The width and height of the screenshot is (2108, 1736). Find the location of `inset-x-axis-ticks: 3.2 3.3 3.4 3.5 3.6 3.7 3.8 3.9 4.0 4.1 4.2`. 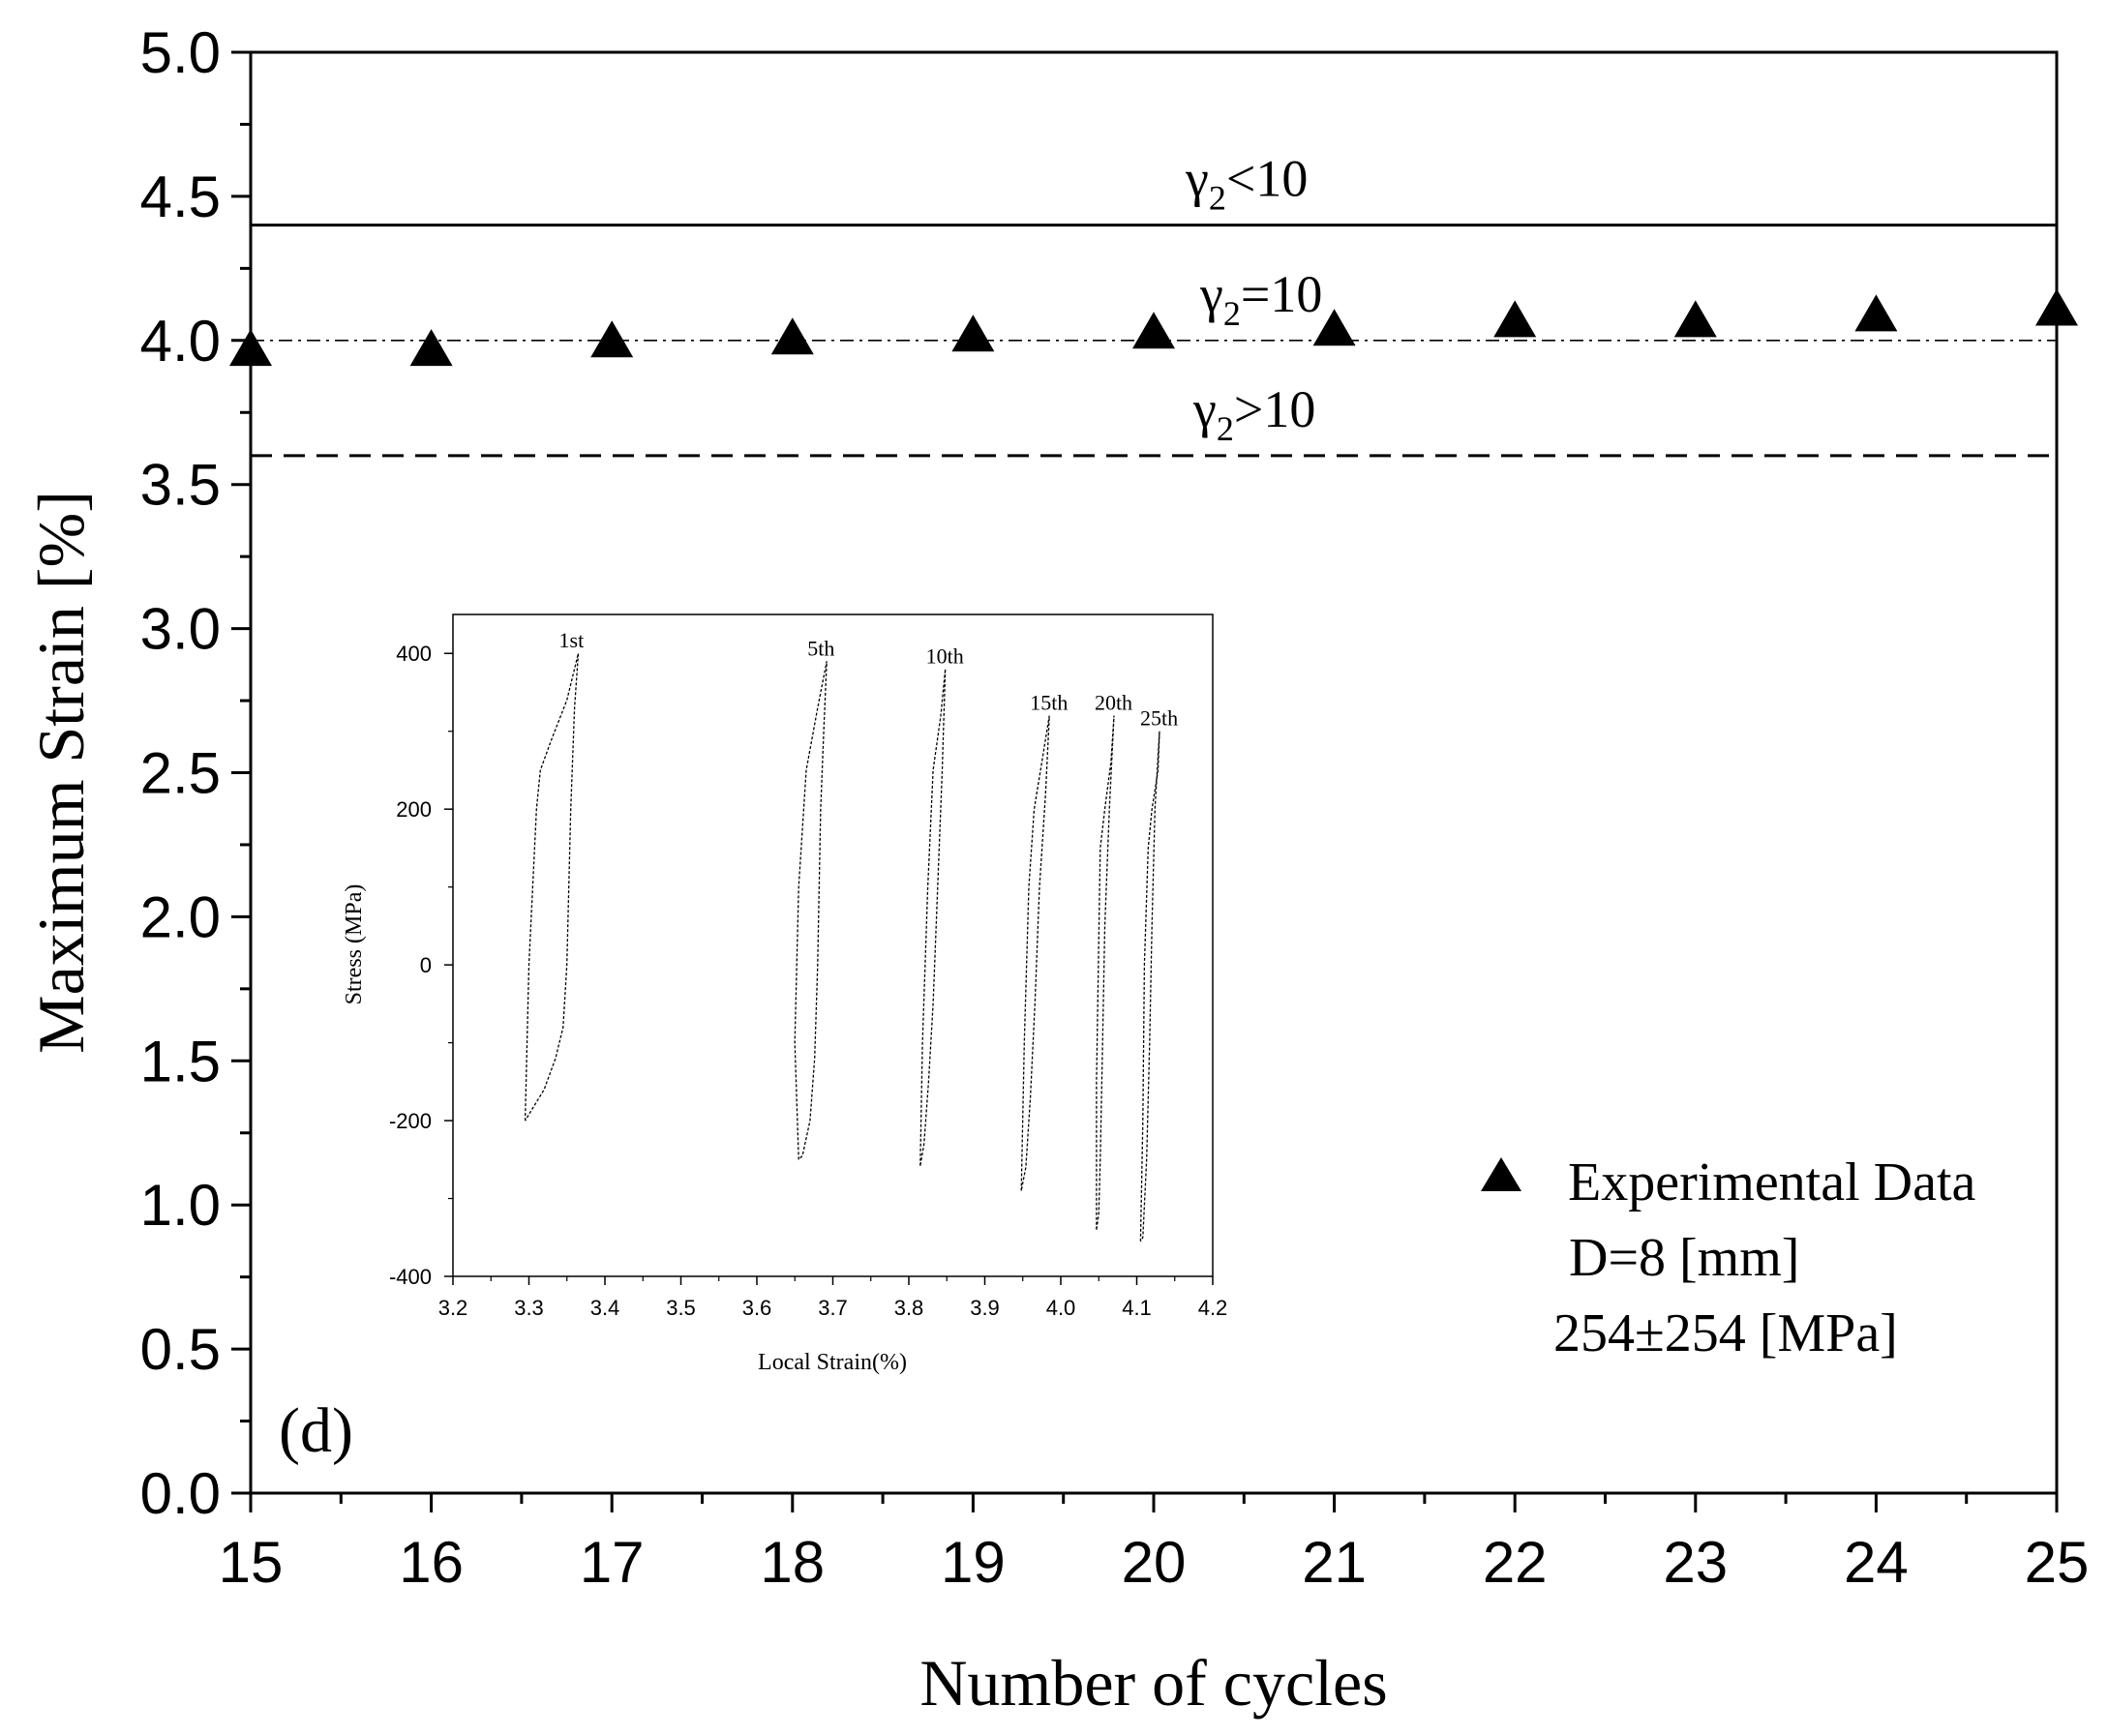

inset-x-axis-ticks: 3.2 3.3 3.4 3.5 3.6 3.7 3.8 3.9 4.0 4.1 4.2 is located at coordinates (833, 1298).